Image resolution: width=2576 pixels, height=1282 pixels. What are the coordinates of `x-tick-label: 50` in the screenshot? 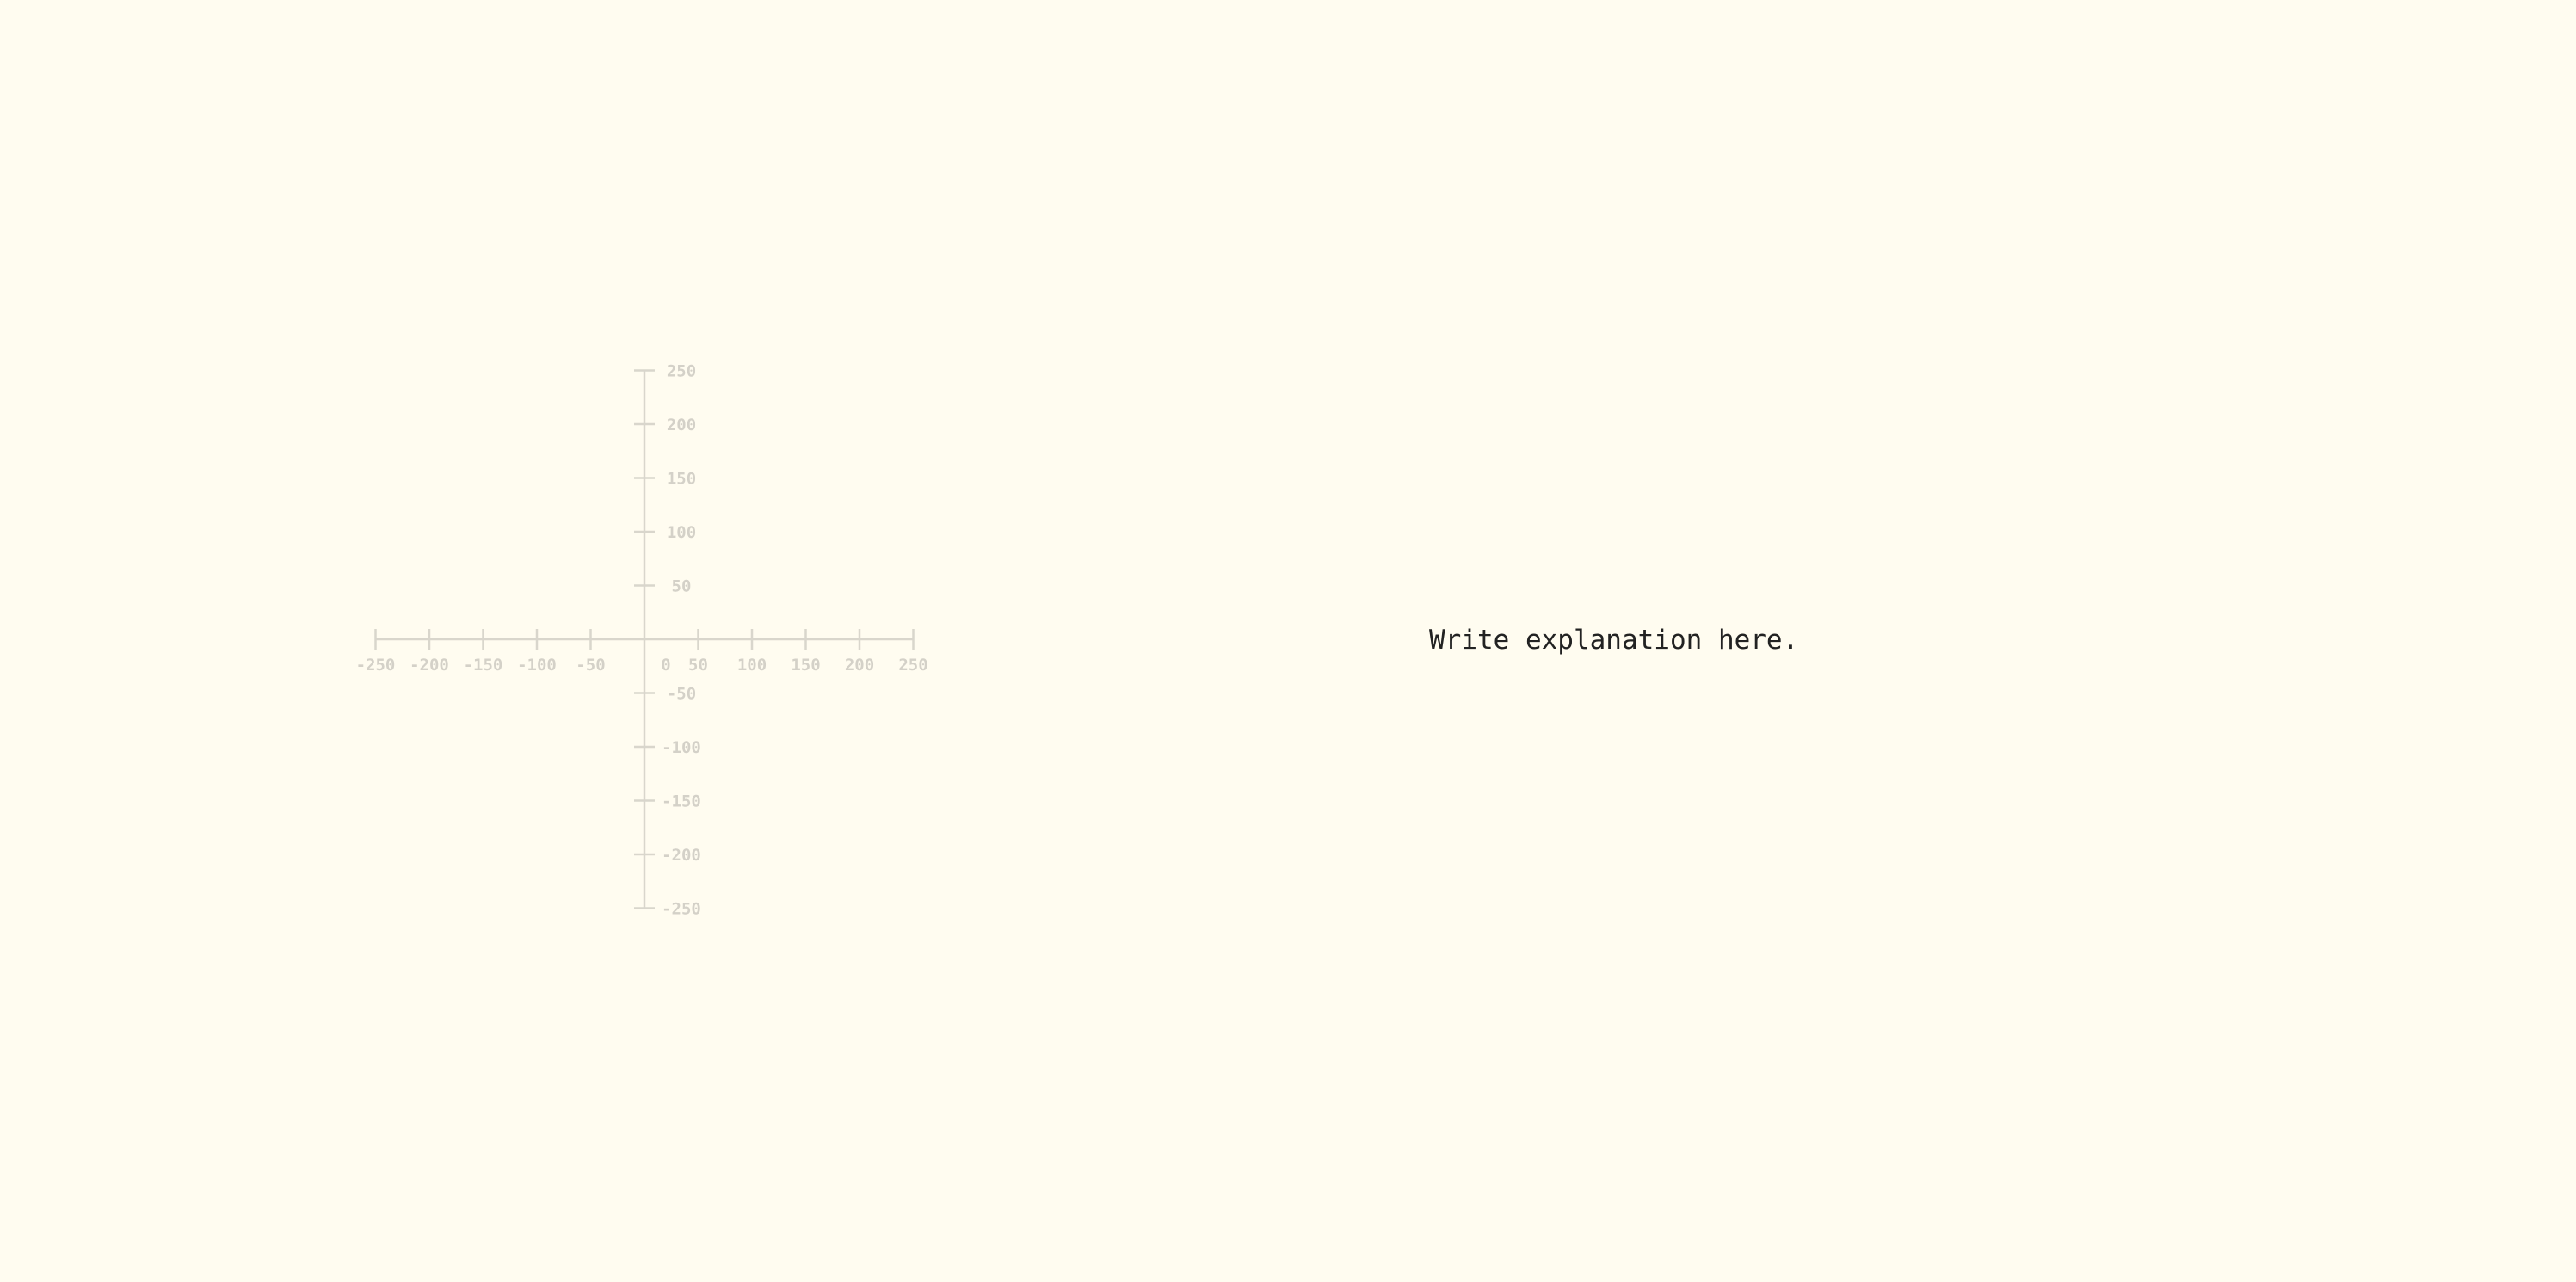 It's located at (698, 665).